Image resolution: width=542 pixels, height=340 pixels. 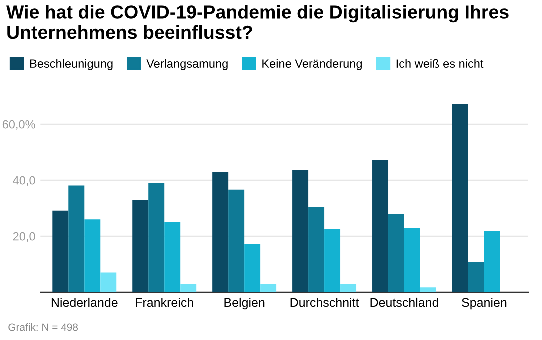 What do you see at coordinates (257, 22) in the screenshot?
I see `chart-title: Wie hat die COVID-19-Pandemie die Digitalisierung Ihres Unternehmens beeinflusst?` at bounding box center [257, 22].